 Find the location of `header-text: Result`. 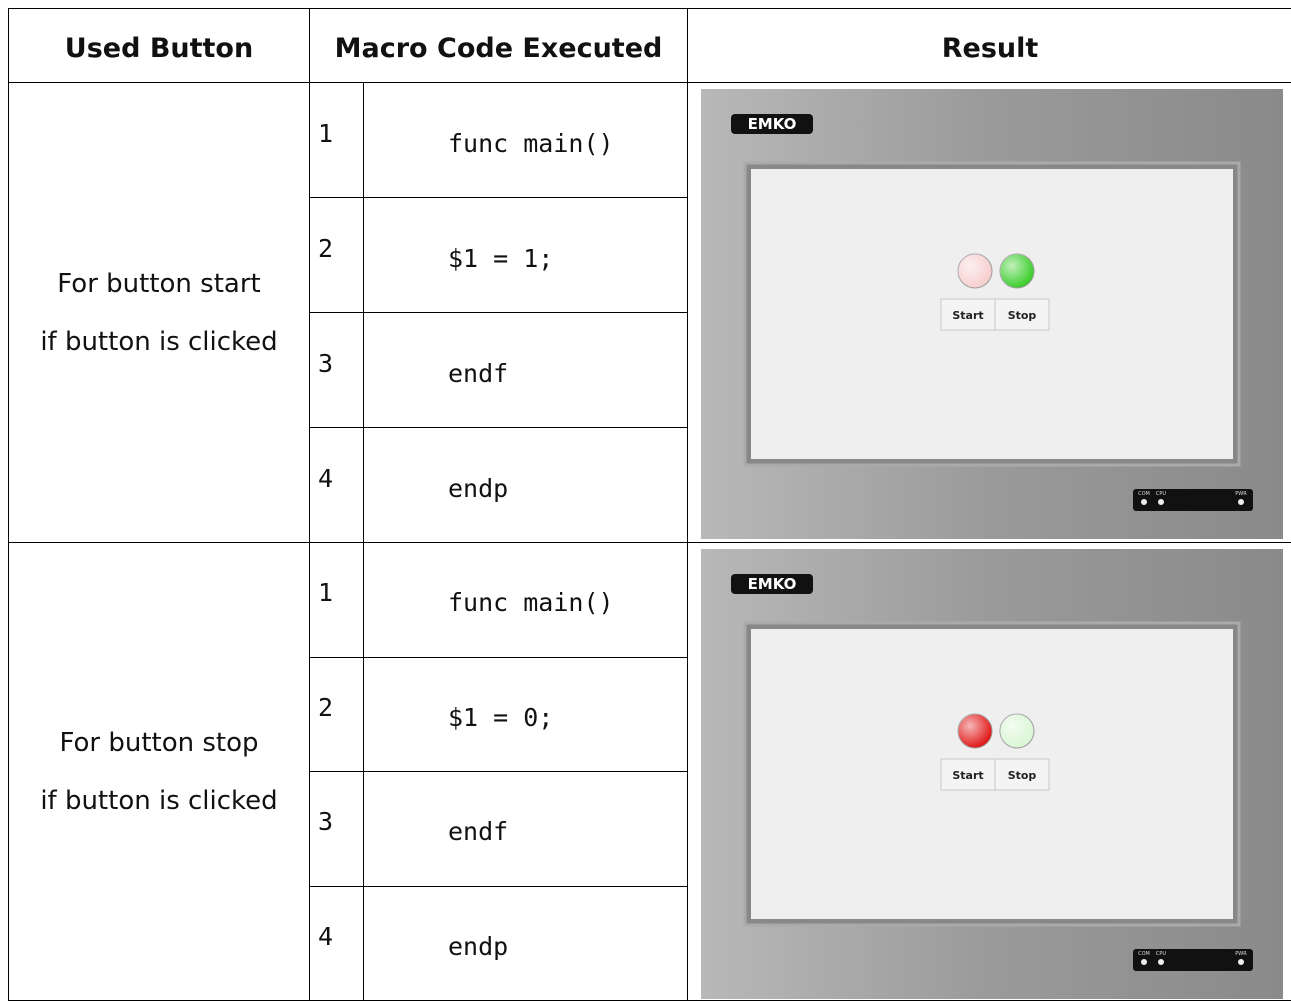

header-text: Result is located at coordinates (989, 48).